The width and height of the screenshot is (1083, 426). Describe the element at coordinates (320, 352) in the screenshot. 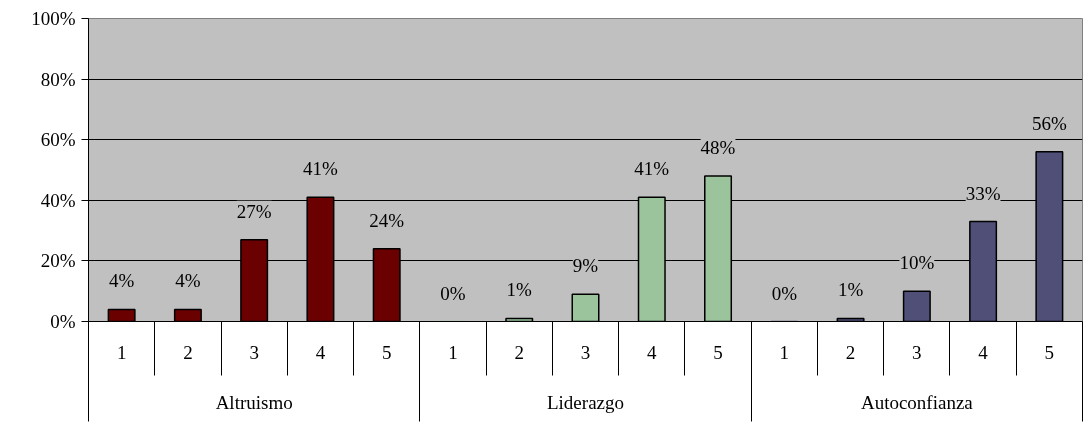

I see `series-label: 4` at that location.